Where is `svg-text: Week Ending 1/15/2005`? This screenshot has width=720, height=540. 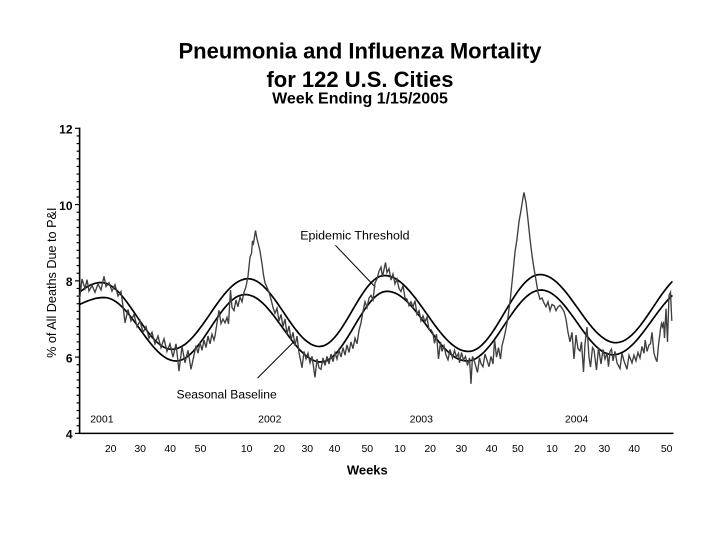
svg-text: Week Ending 1/15/2005 is located at coordinates (360, 99).